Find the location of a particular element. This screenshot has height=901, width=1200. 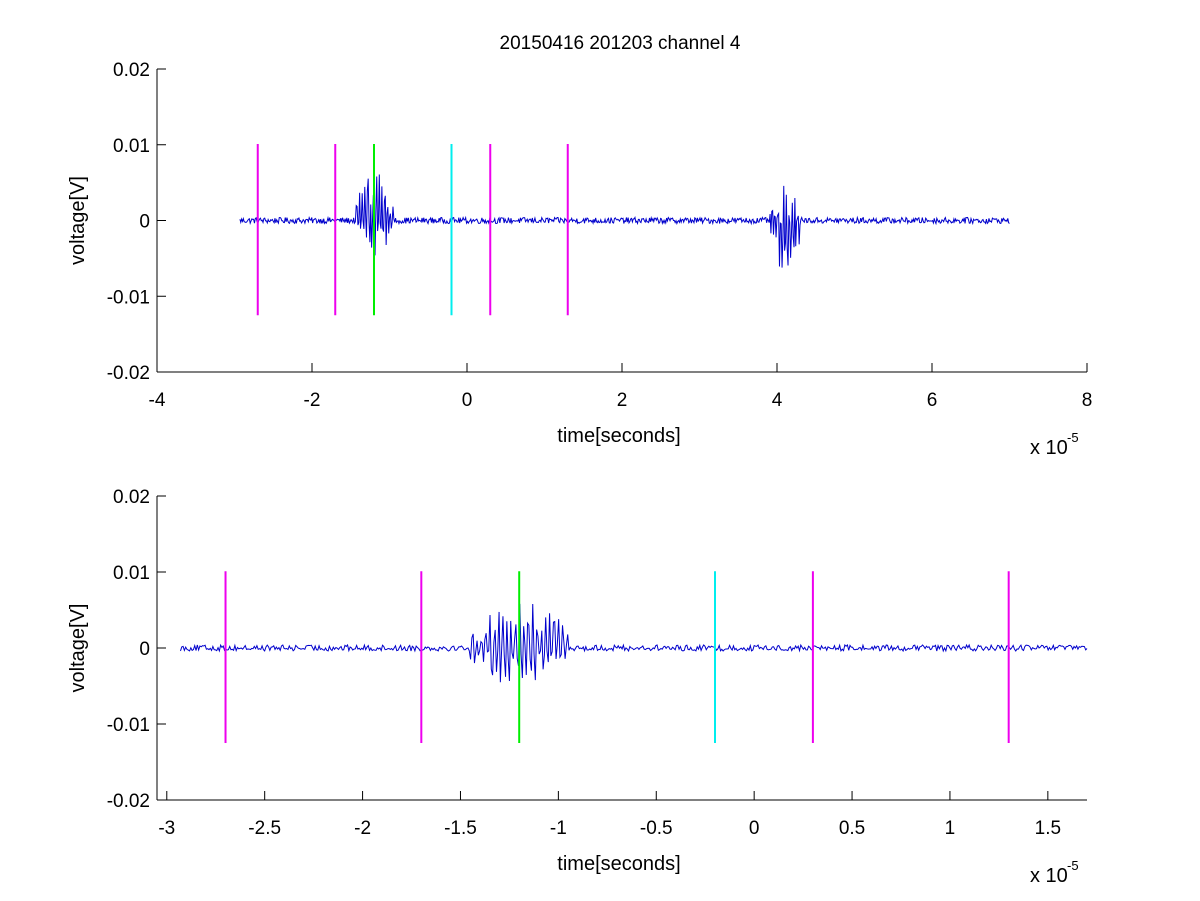

x-tick-label: 4 is located at coordinates (777, 400).